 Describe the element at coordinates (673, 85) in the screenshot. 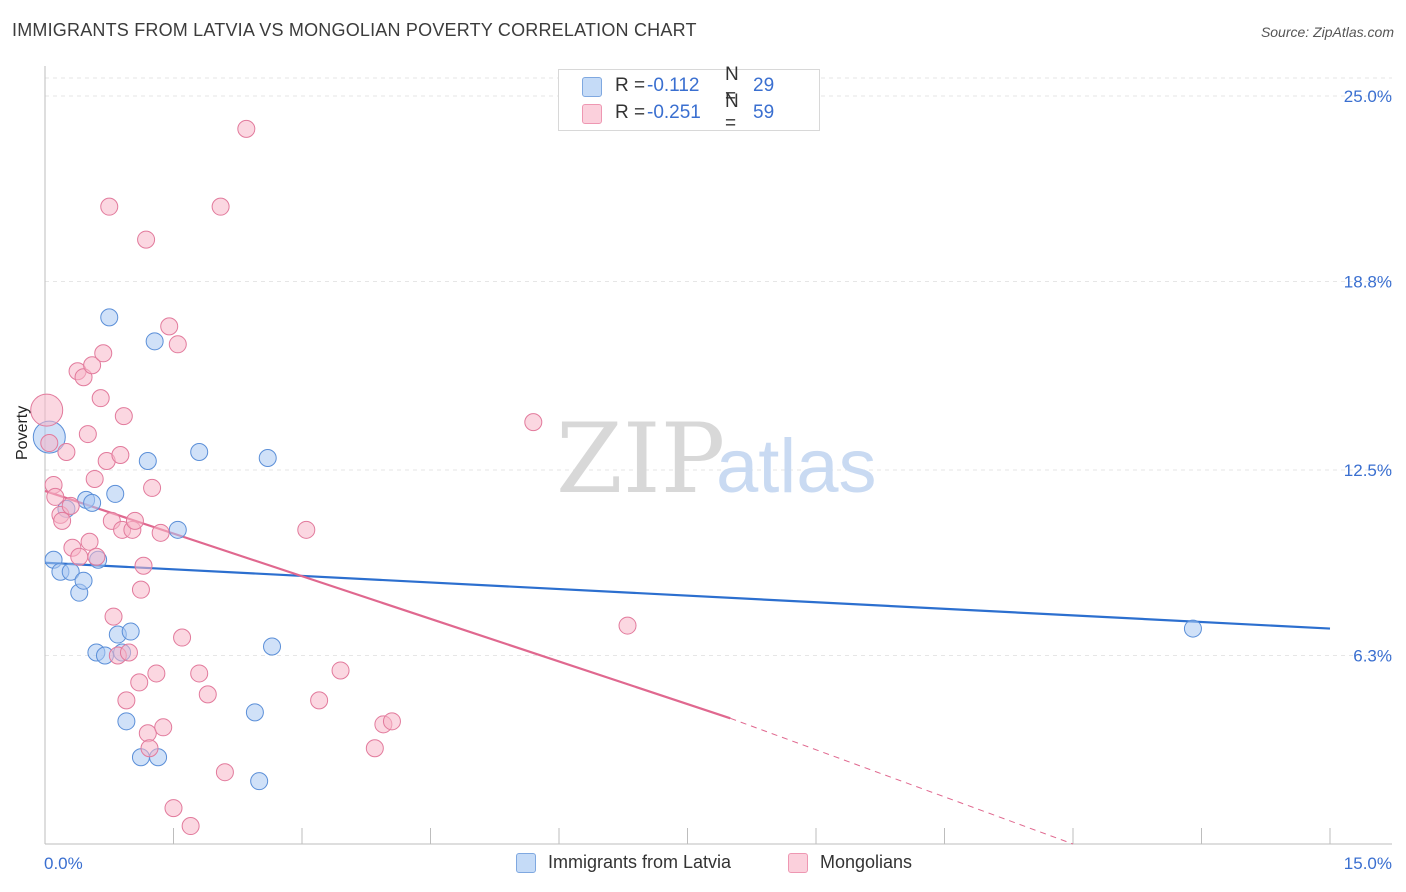

I see `r-value: -0.112` at that location.